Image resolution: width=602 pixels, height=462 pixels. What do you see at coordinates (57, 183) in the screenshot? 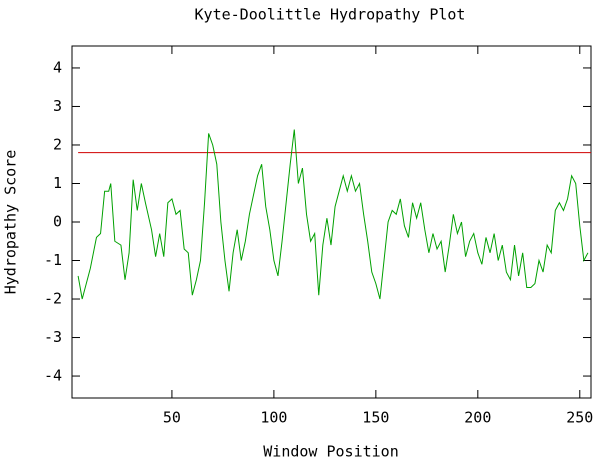
I see `y-tick-label: 1` at bounding box center [57, 183].